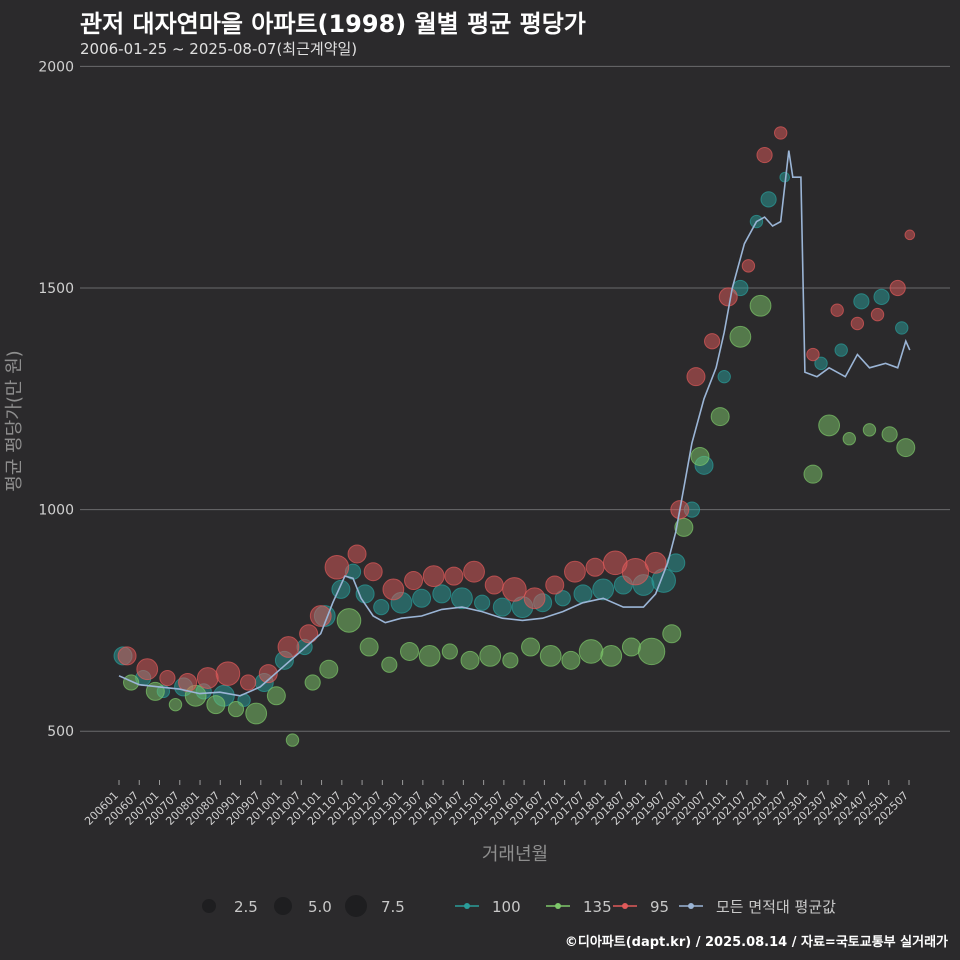 This screenshot has height=960, width=960. Describe the element at coordinates (515, 854) in the screenshot. I see `x-axis-title: 거래년월` at that location.